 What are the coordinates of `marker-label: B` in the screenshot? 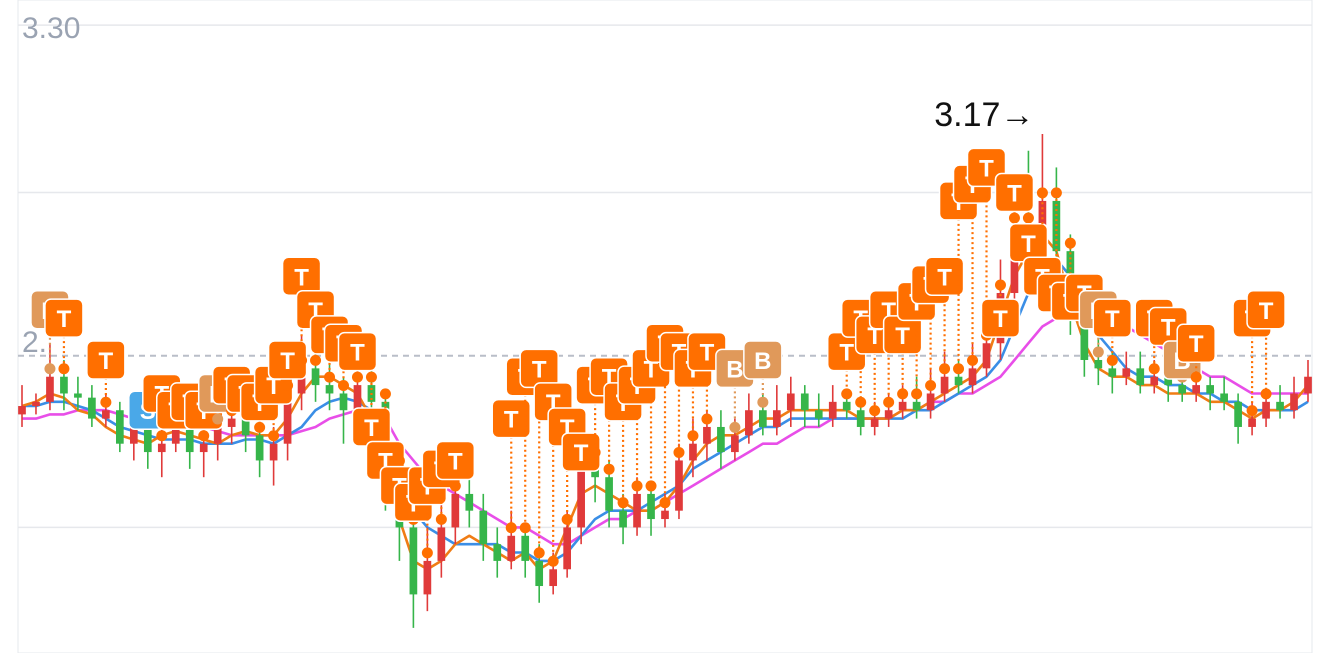 It's located at (734, 369).